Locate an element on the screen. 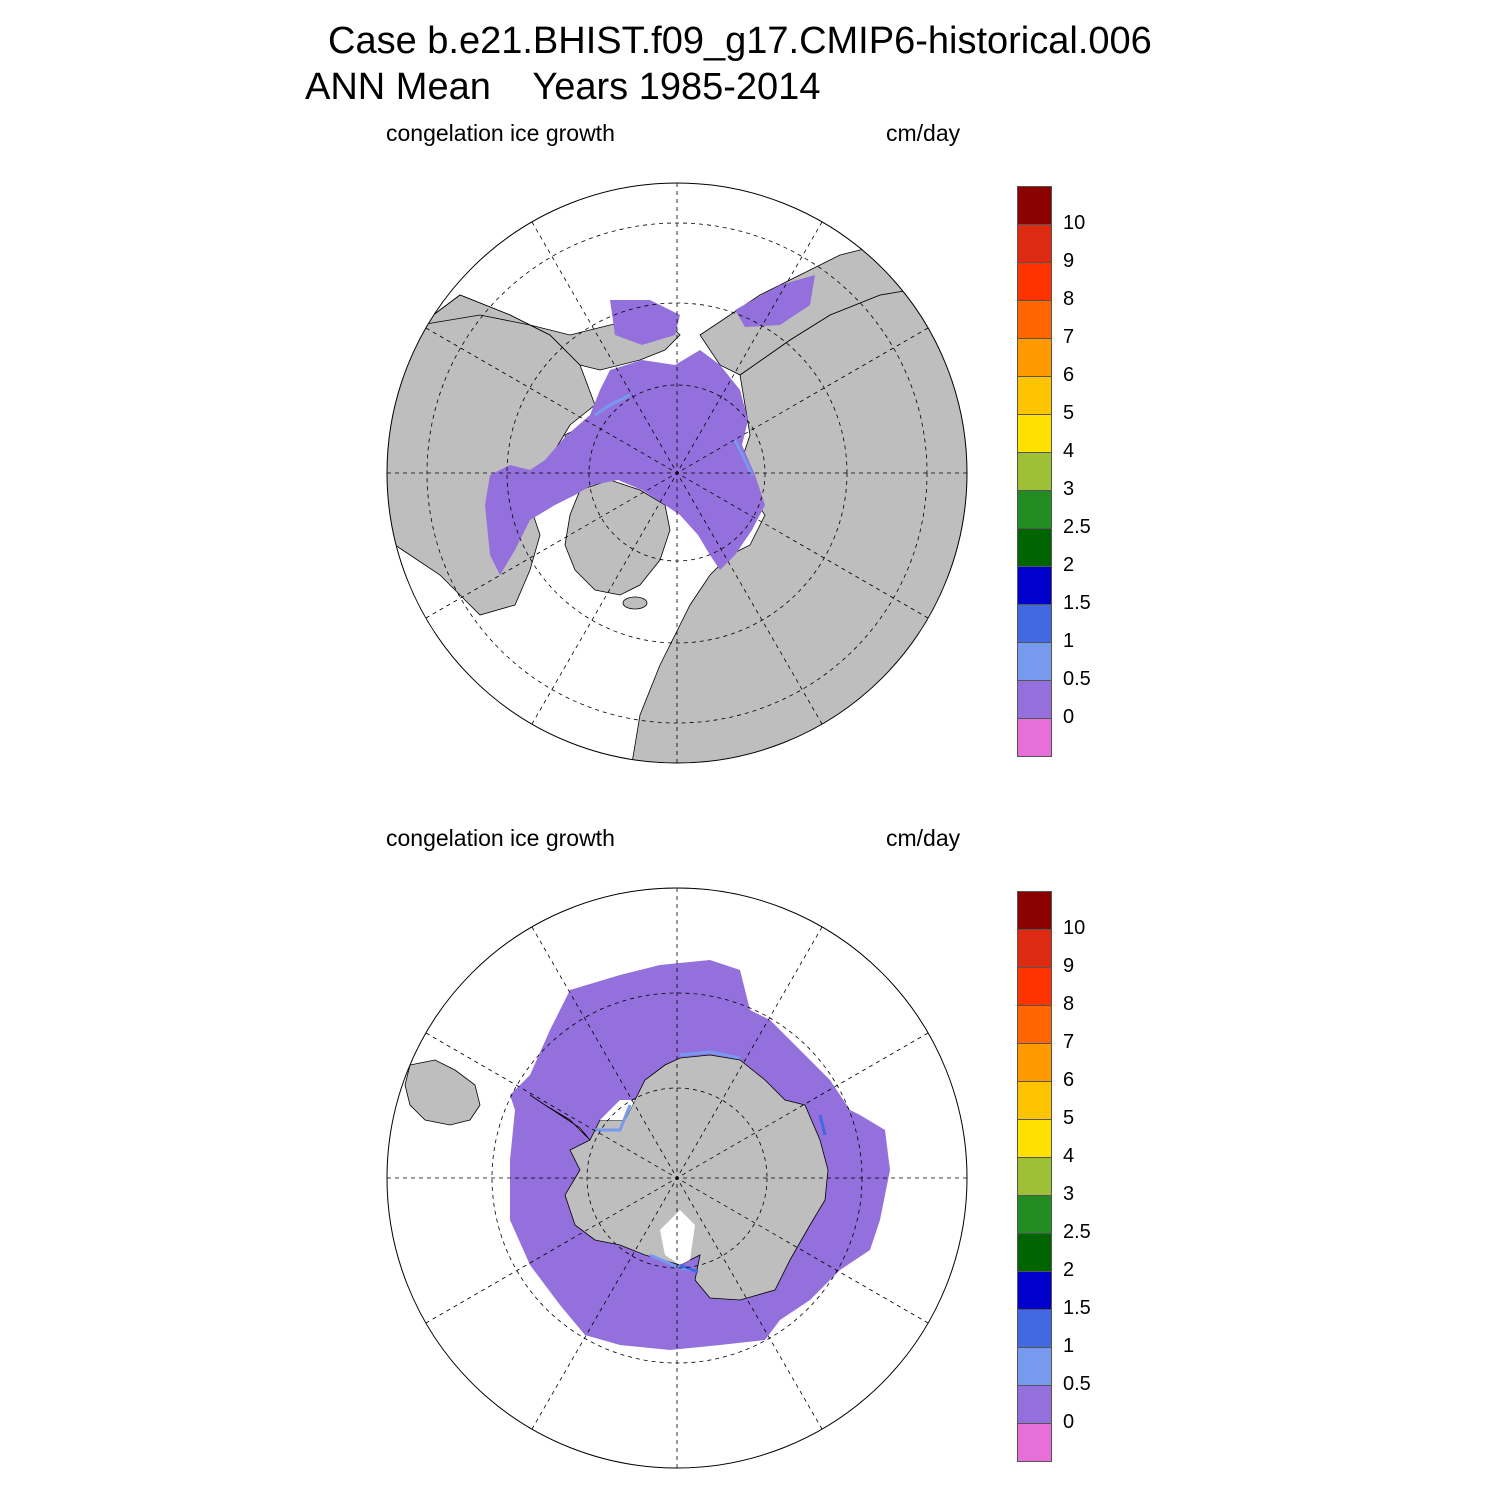 This screenshot has height=1500, width=1500. south-panel-units-label: cm/day is located at coordinates (923, 838).